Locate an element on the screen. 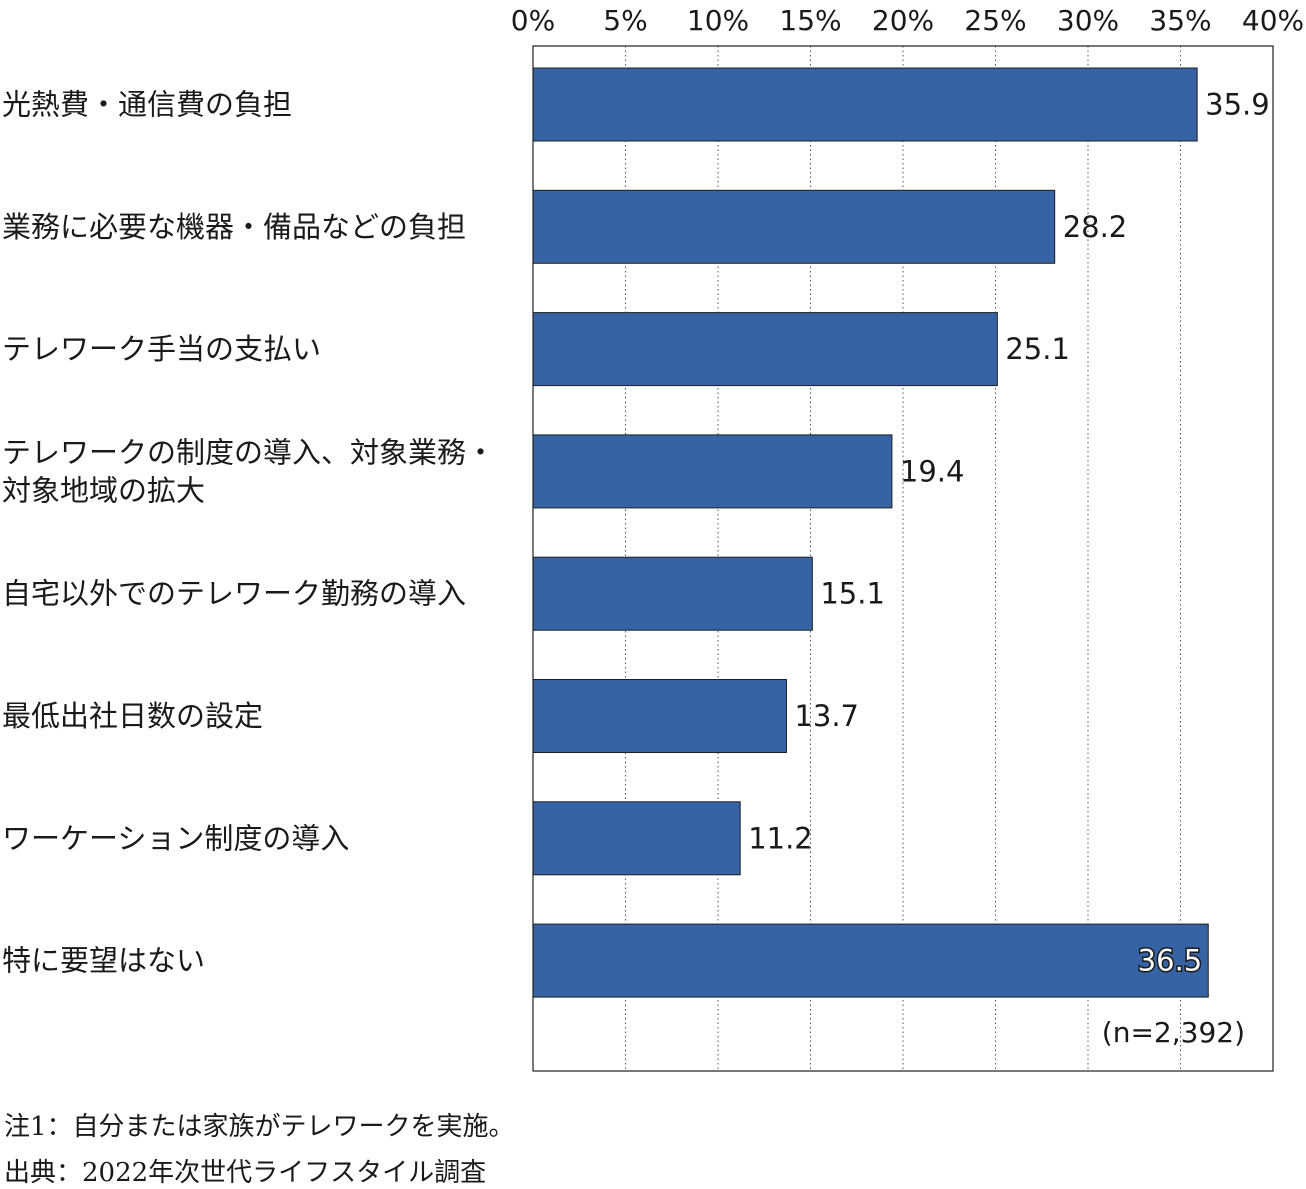 This screenshot has height=1189, width=1306. value-label: 15.1 is located at coordinates (852, 594).